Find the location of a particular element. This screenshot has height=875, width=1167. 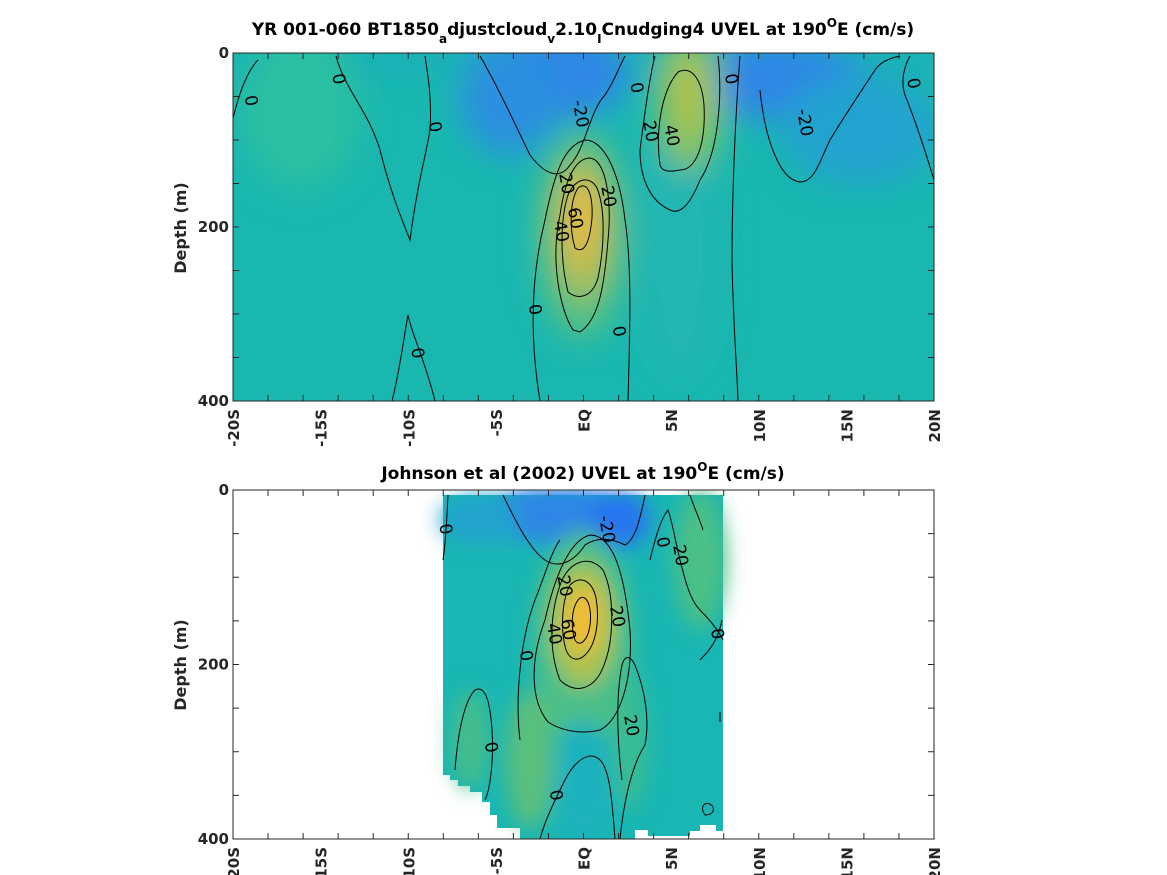

observation-y-axis-label: Depth (m) is located at coordinates (180, 665).